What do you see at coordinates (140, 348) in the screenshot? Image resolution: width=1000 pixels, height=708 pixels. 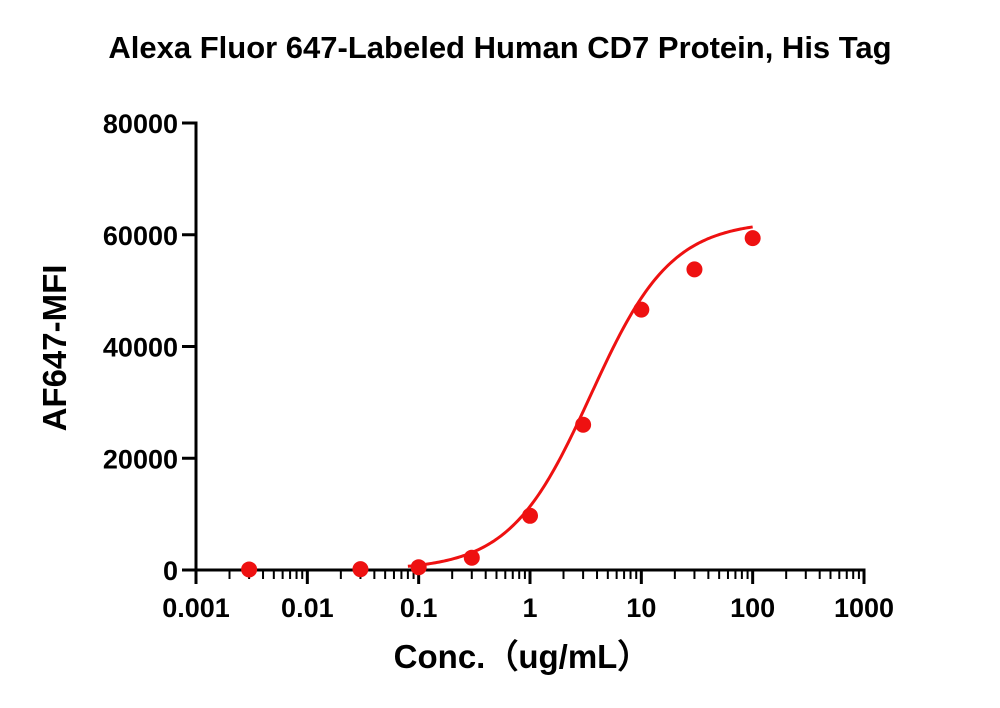 I see `y-tick-label: 40000` at bounding box center [140, 348].